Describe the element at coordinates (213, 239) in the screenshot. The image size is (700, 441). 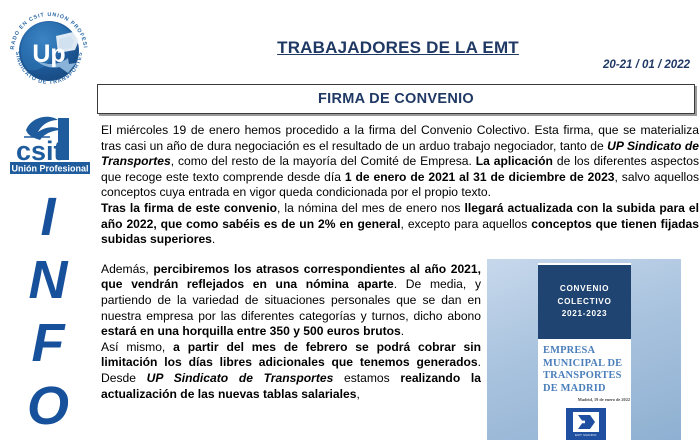
I see `p2-seg6: .` at that location.